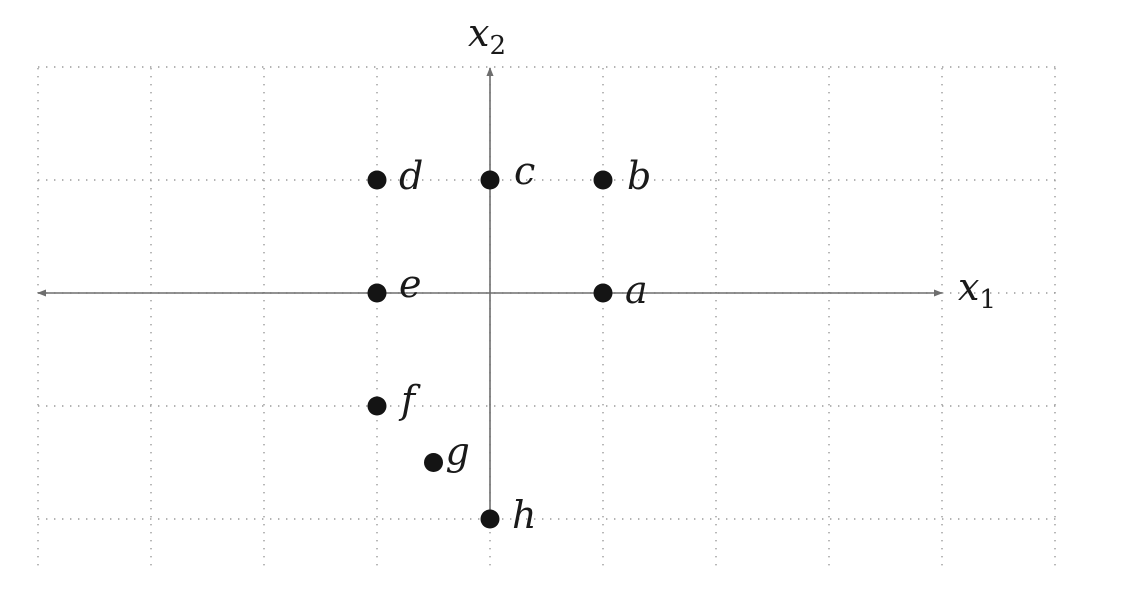 The width and height of the screenshot is (1128, 608). Describe the element at coordinates (377, 180) in the screenshot. I see `point-d` at that location.